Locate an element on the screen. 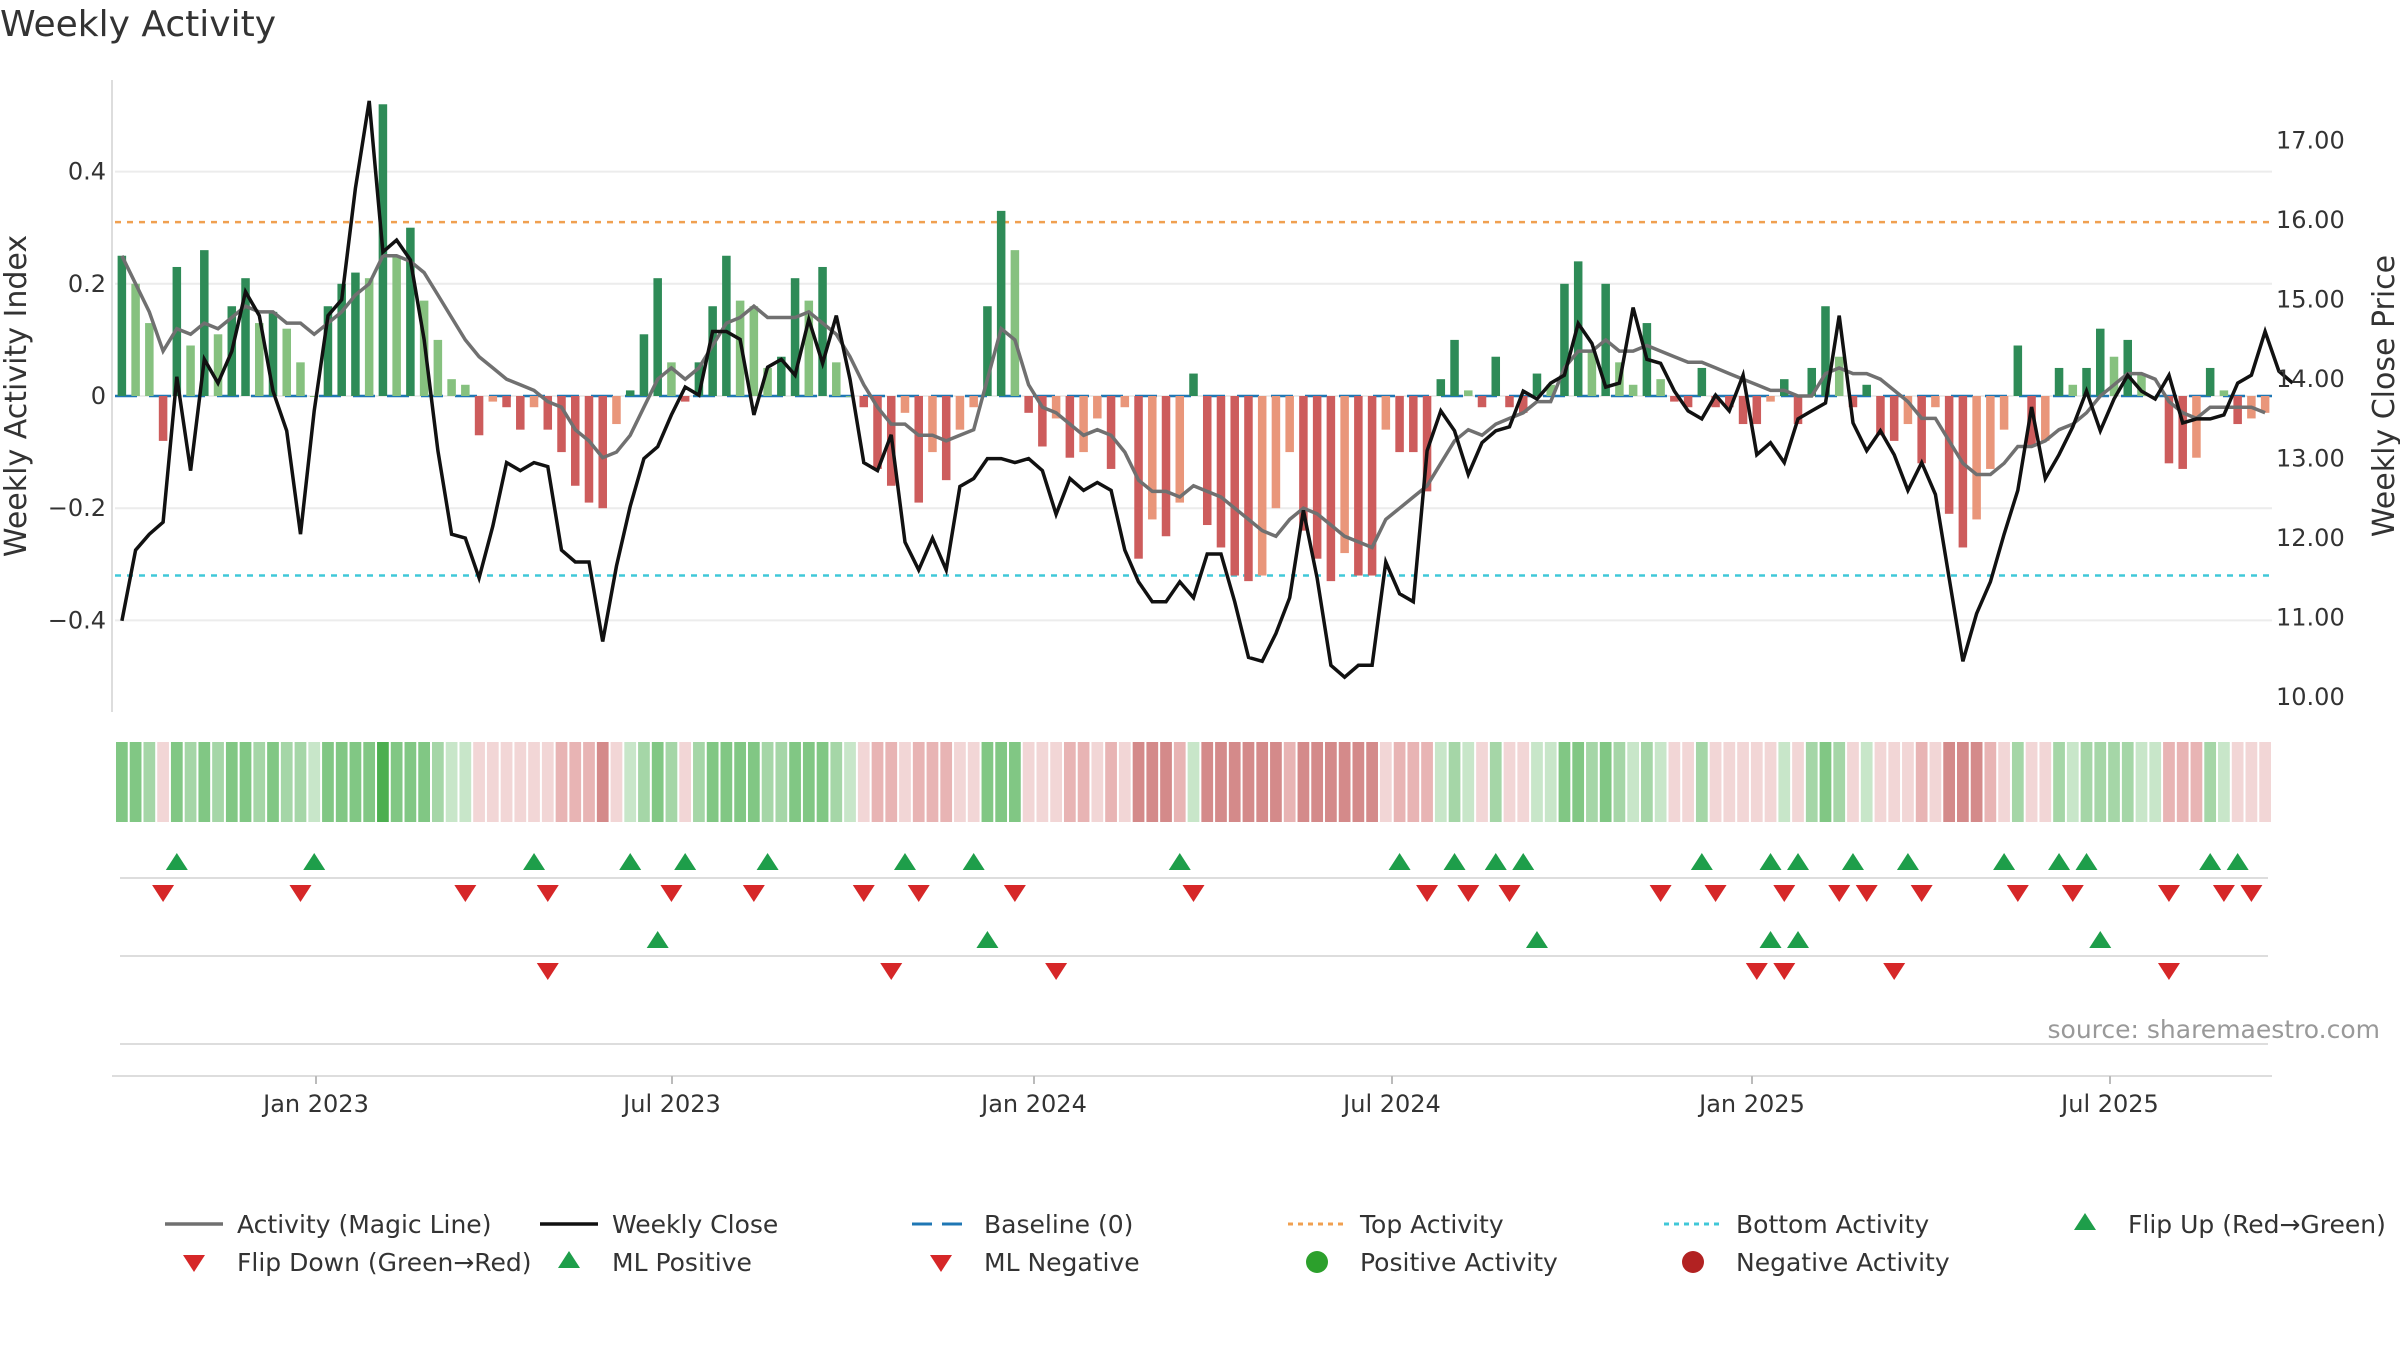 The width and height of the screenshot is (2400, 1350). legend-label: ML Positive is located at coordinates (682, 1262).